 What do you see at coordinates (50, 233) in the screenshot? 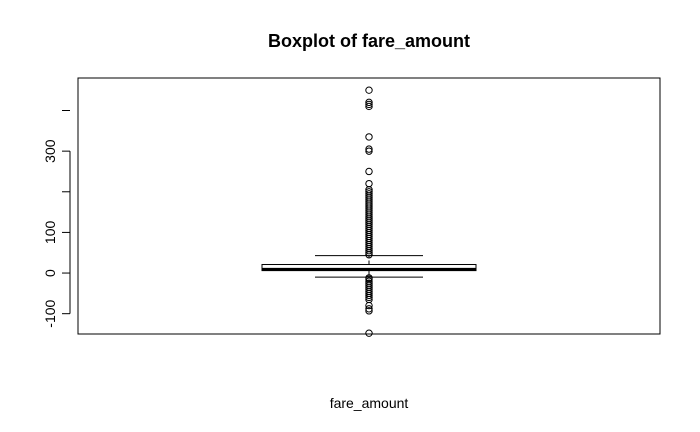
I see `y-tick-label: 100` at bounding box center [50, 233].